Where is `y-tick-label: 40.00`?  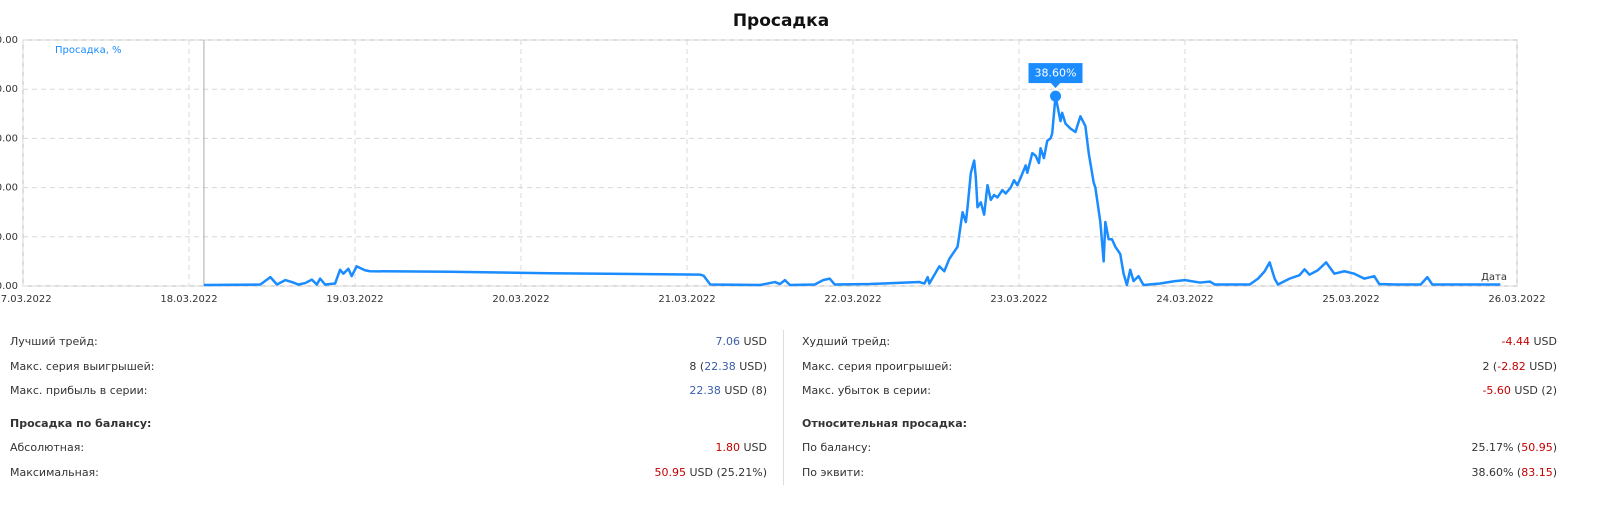
y-tick-label: 40.00 is located at coordinates (9, 89).